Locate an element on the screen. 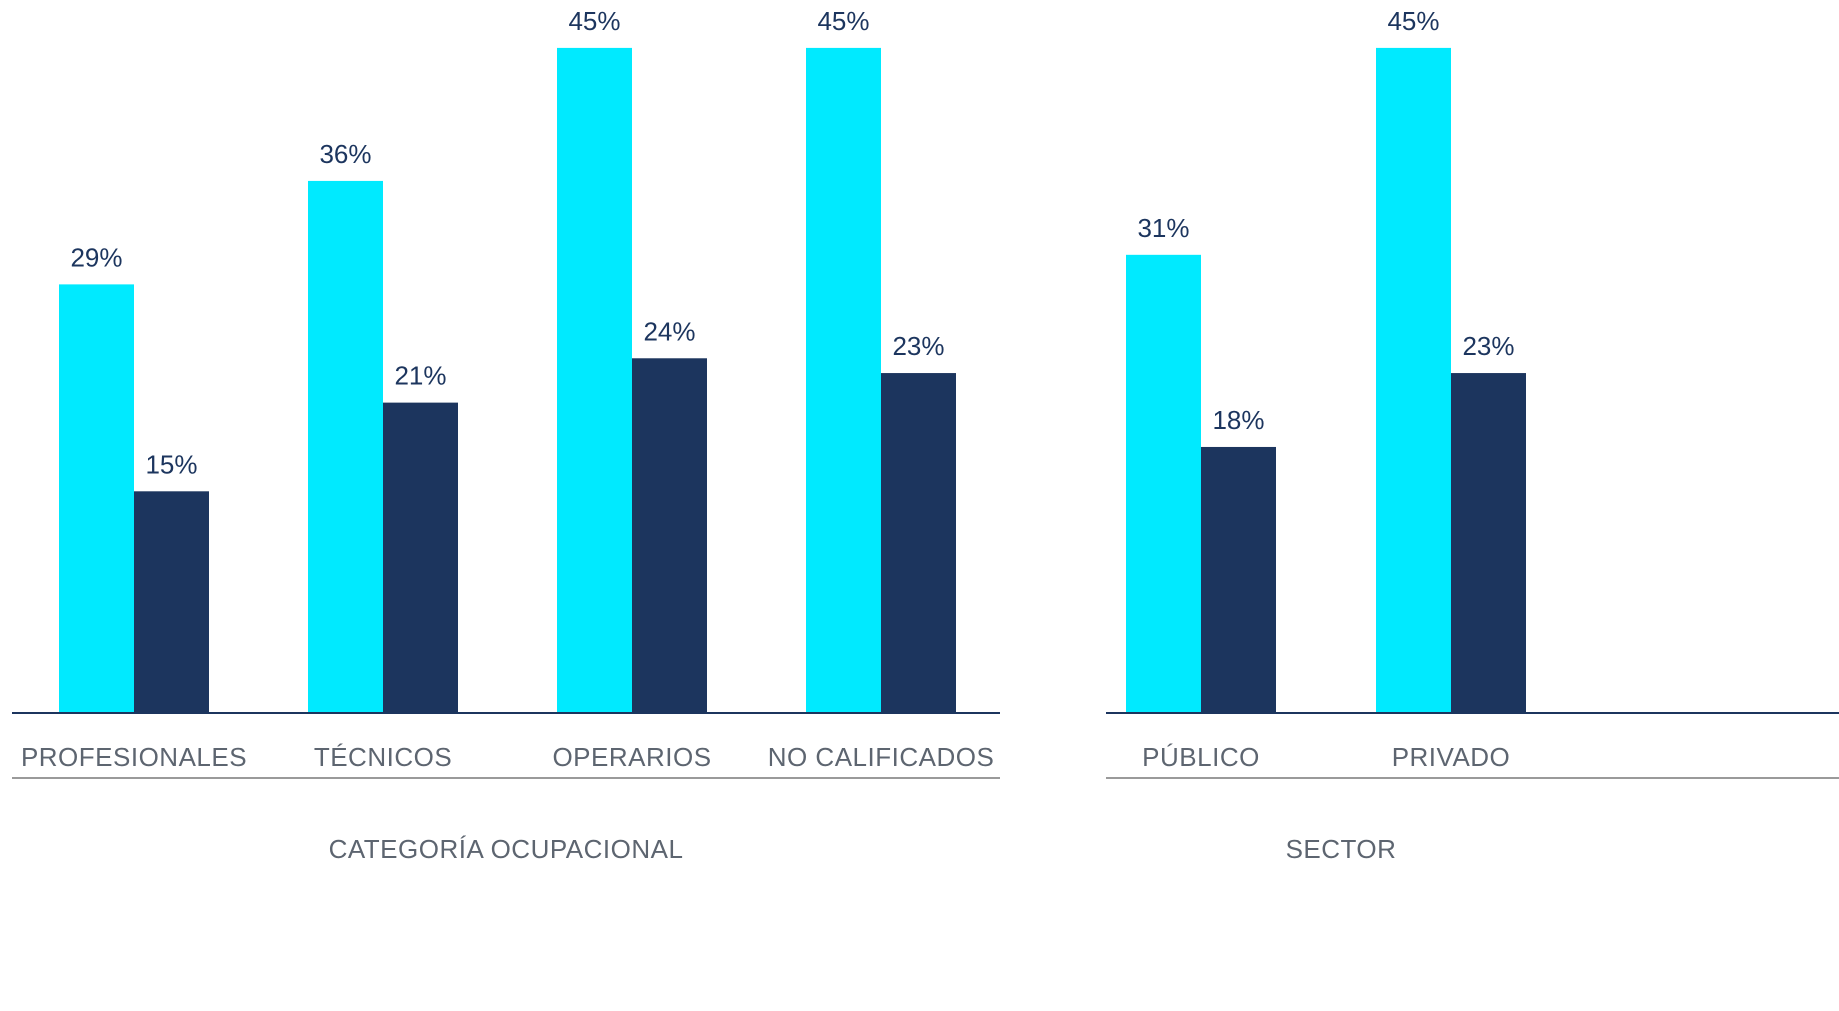 The height and width of the screenshot is (1011, 1839). data-label: 24% is located at coordinates (669, 331).